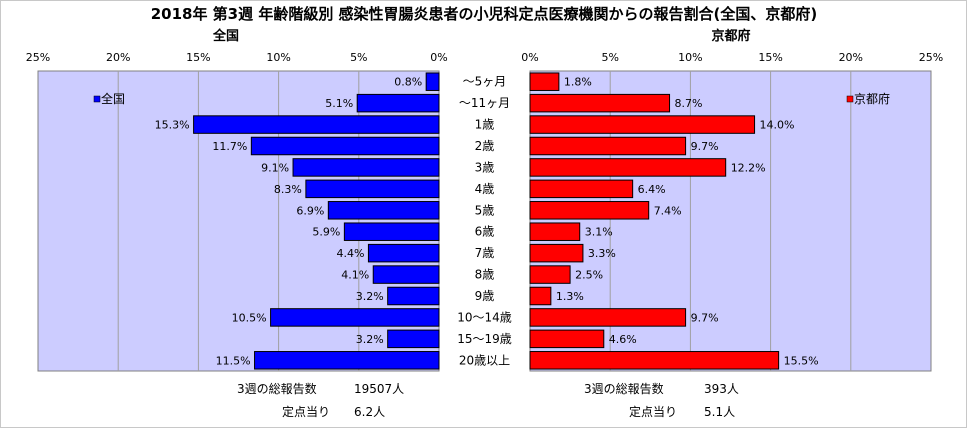 This screenshot has width=967, height=429. What do you see at coordinates (484, 360) in the screenshot?
I see `category-label: 20歳以上` at bounding box center [484, 360].